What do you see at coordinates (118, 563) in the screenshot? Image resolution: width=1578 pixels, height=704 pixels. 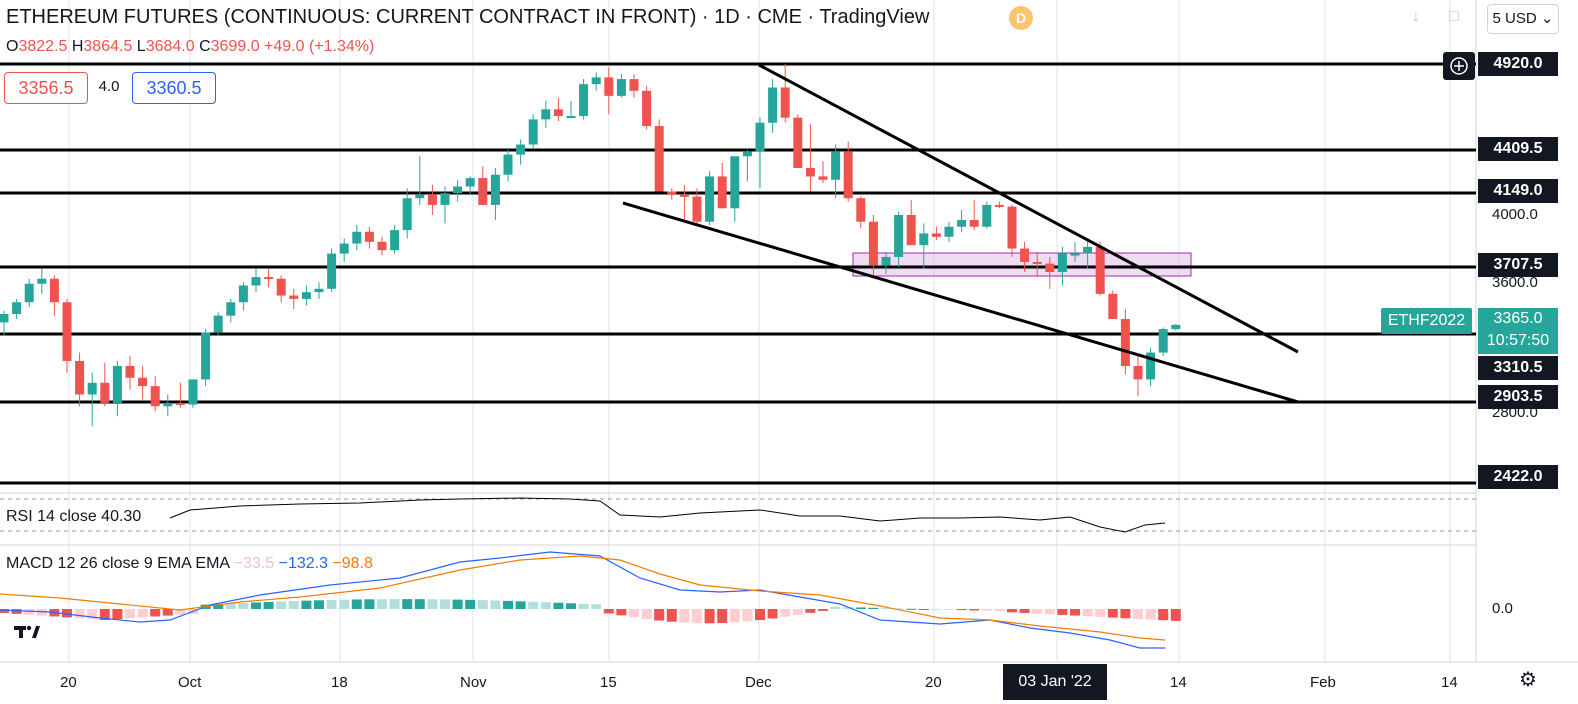 I see `macd-label: MACD 12 26 close 9 EMA EMA` at bounding box center [118, 563].